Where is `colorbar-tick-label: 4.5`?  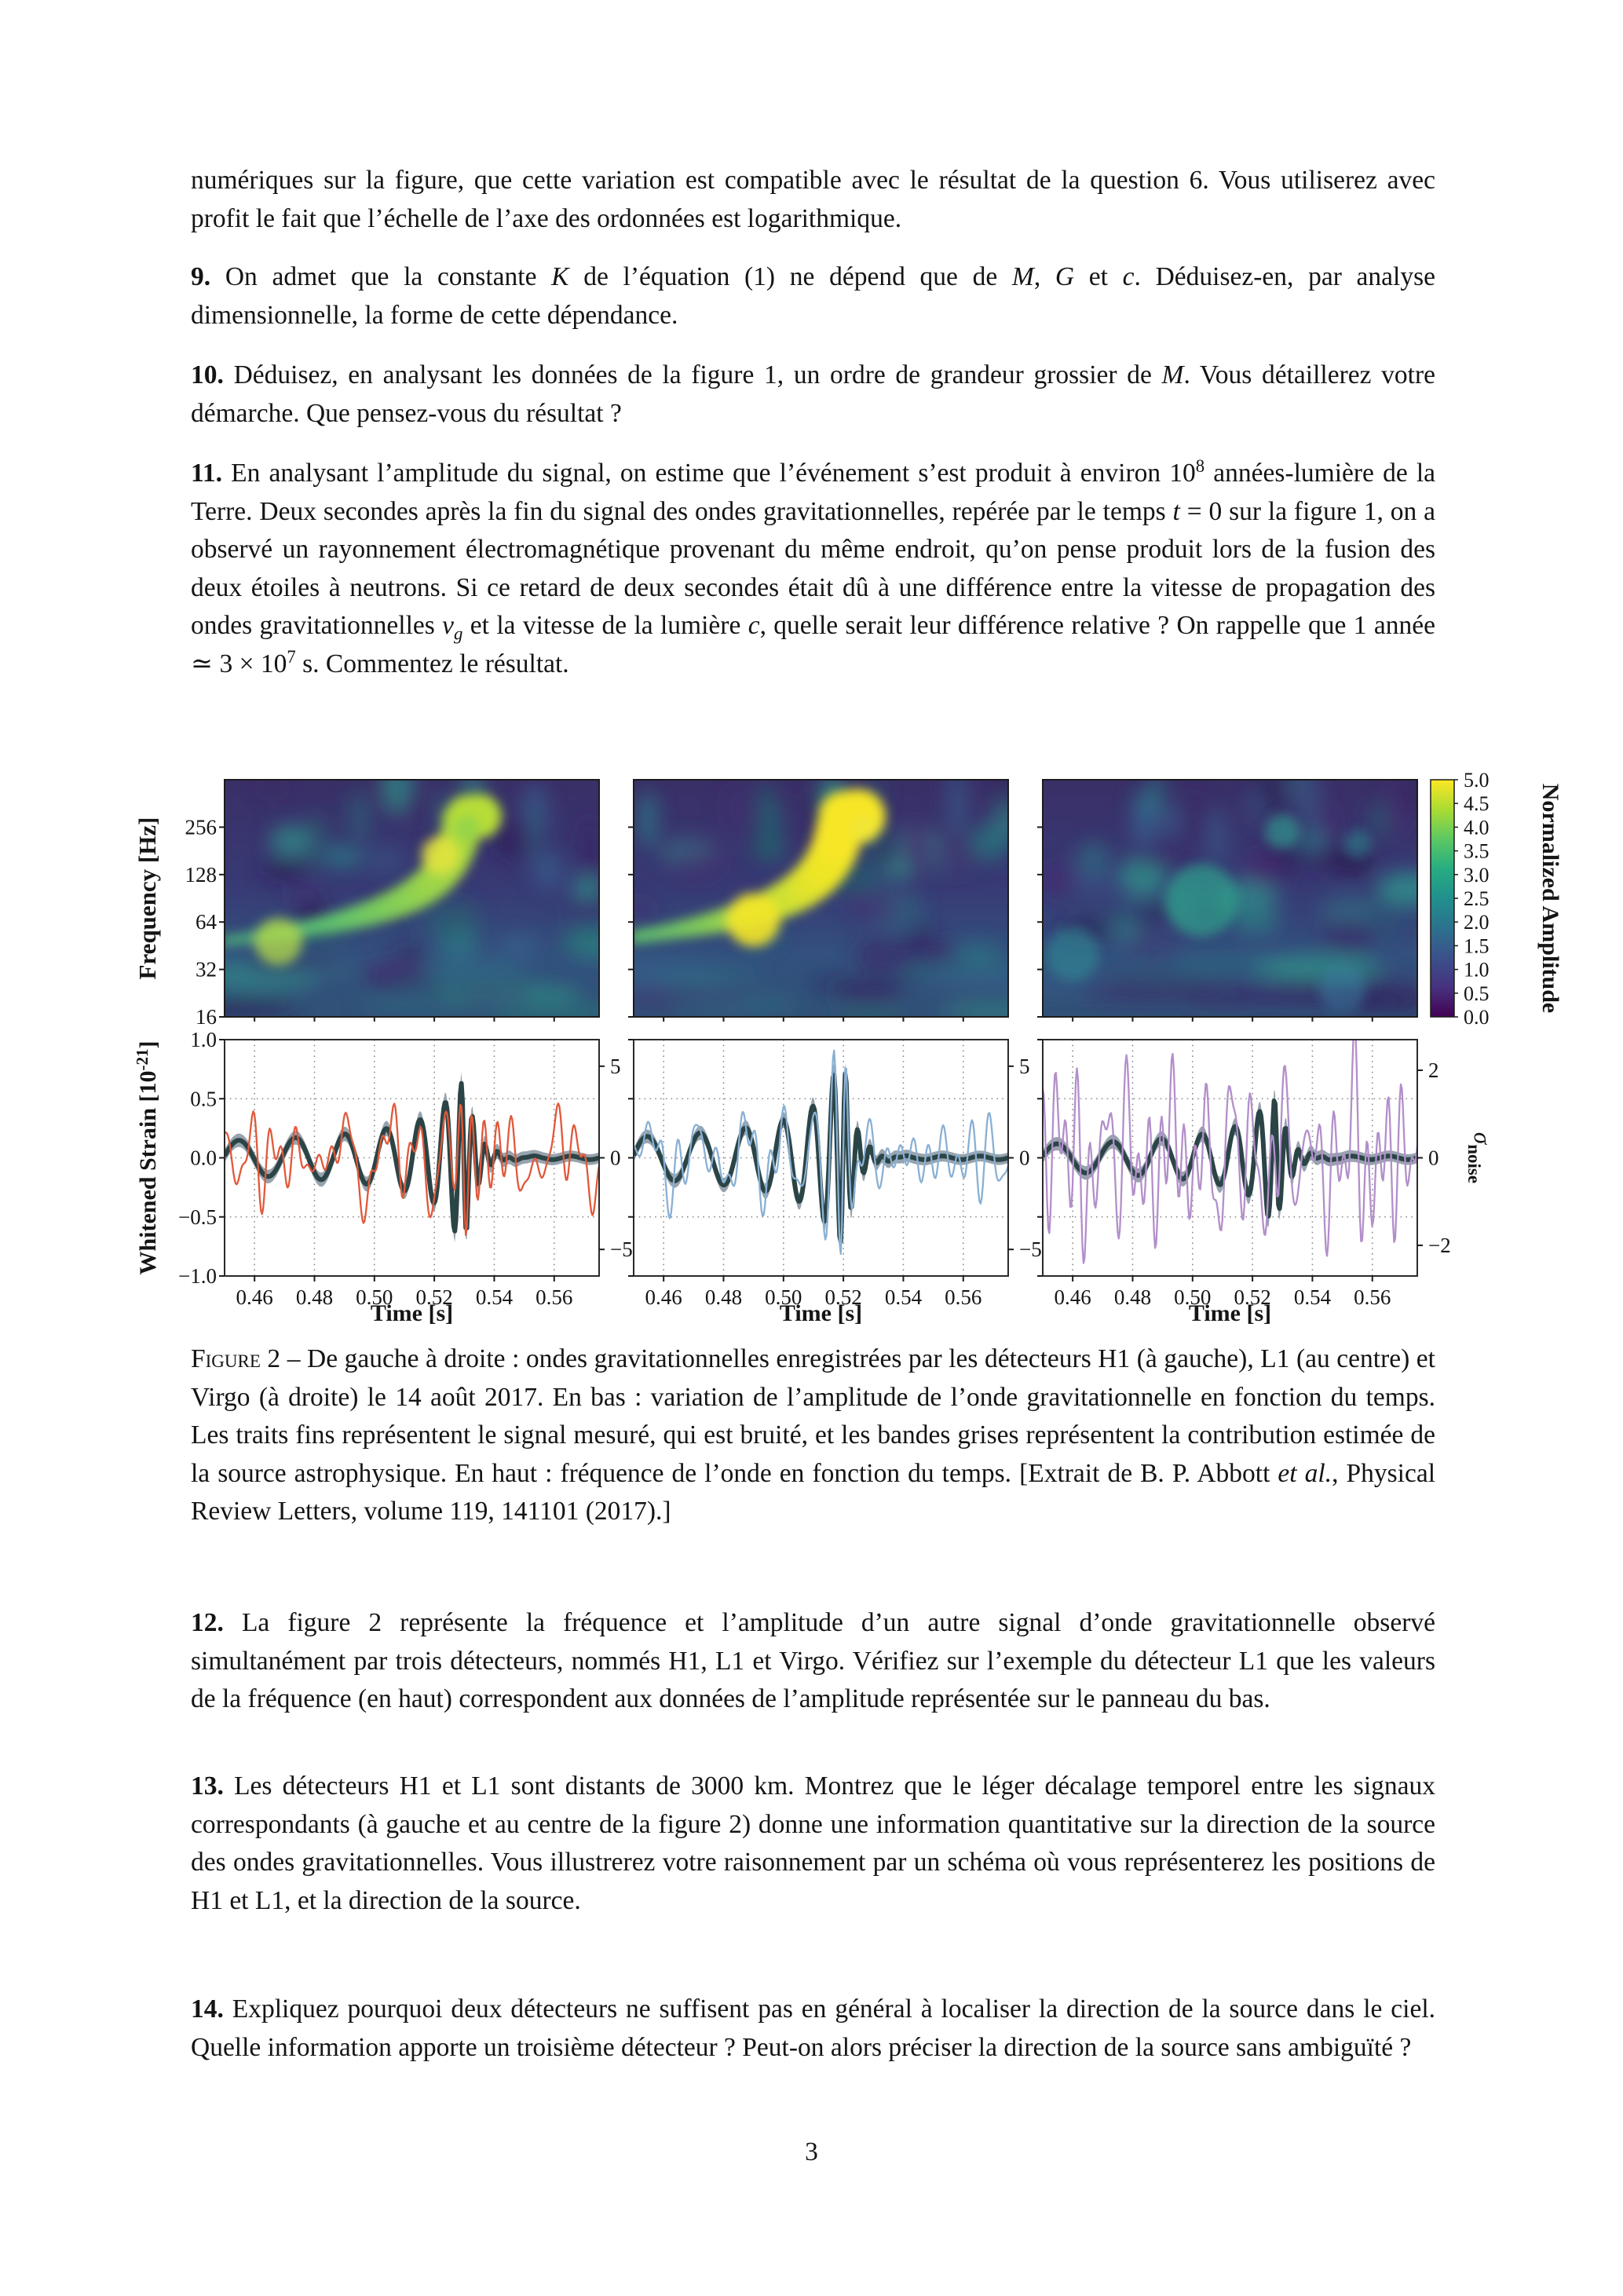
colorbar-tick-label: 4.5 is located at coordinates (1477, 803).